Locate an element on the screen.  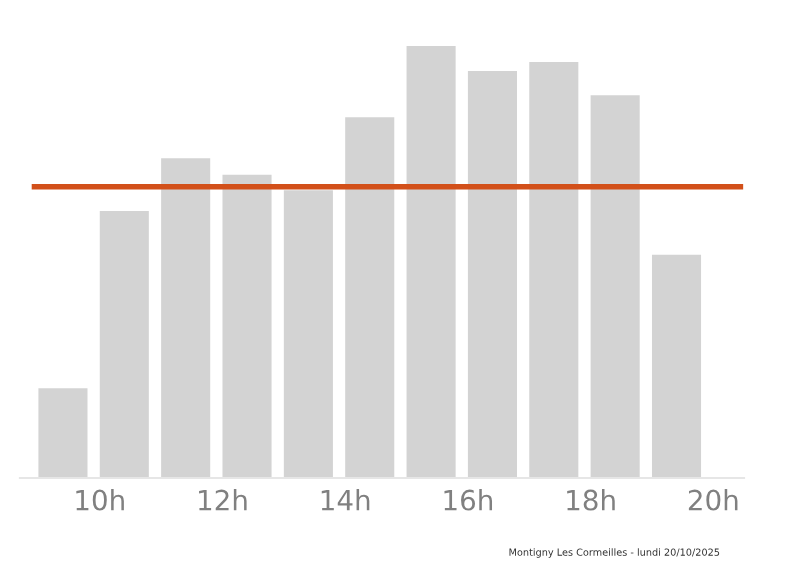
x-tick-label: 14h is located at coordinates (345, 500).